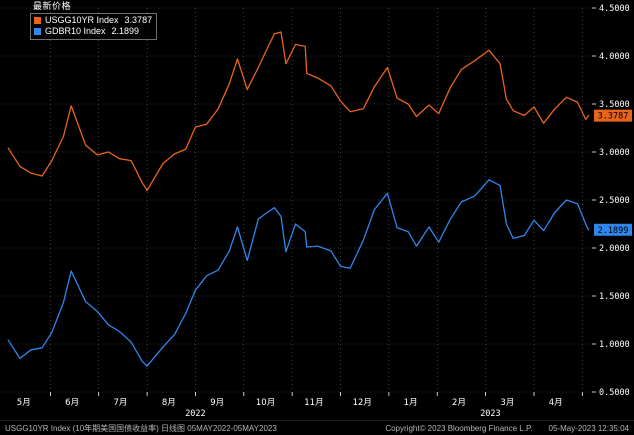 The image size is (634, 435). Describe the element at coordinates (614, 393) in the screenshot. I see `y-tick-label: 0.5000` at that location.